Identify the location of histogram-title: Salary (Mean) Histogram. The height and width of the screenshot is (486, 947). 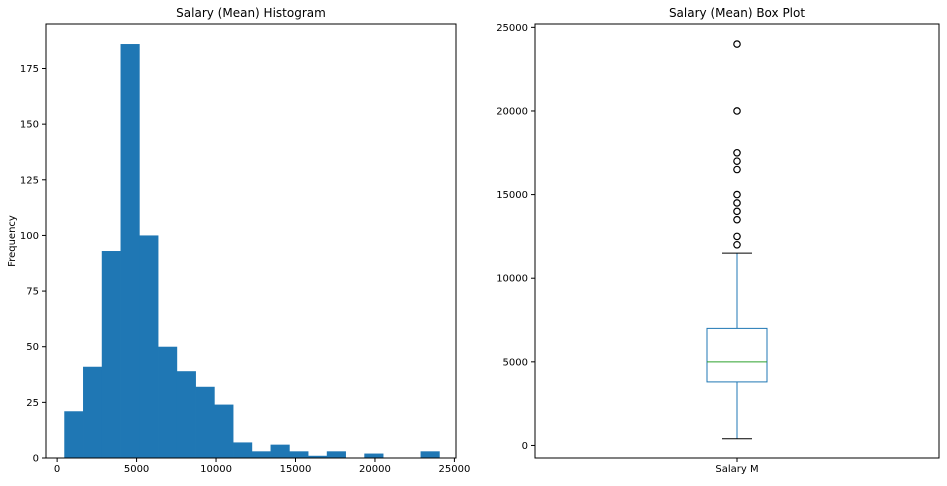
(251, 13).